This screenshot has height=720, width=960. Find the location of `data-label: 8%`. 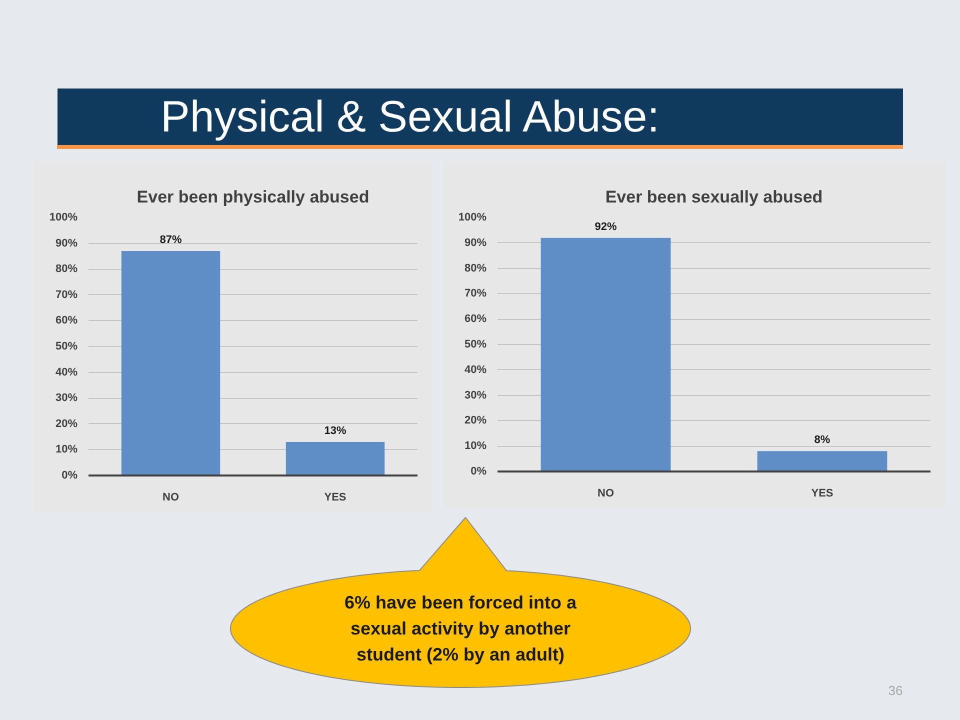

data-label: 8% is located at coordinates (822, 440).